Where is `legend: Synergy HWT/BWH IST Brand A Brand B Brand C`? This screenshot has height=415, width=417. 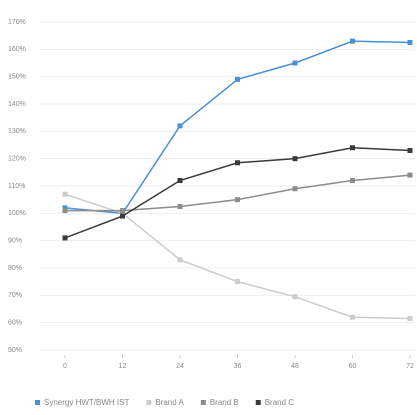 legend: Synergy HWT/BWH IST Brand A Brand B Brand C is located at coordinates (164, 402).